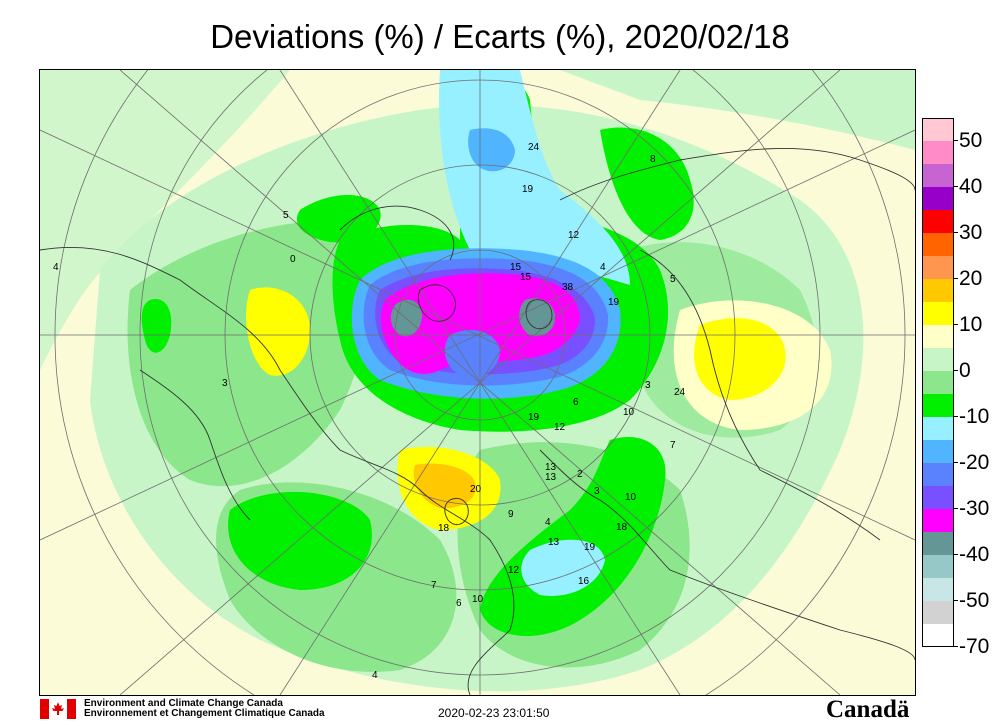  I want to click on legend-bin: -20, so click(961, 456).